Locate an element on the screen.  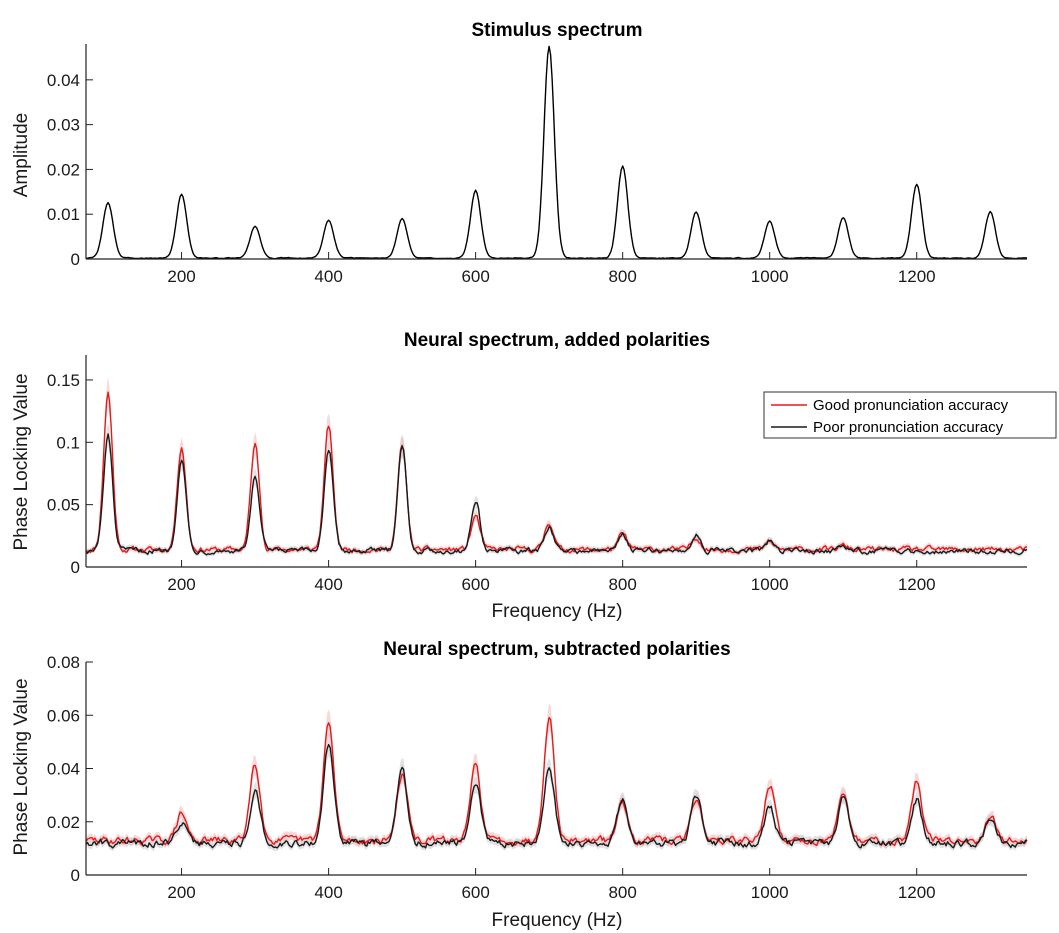
y-ticks: 0 0.01 0.02 0.03 0.04 is located at coordinates (70, 170).